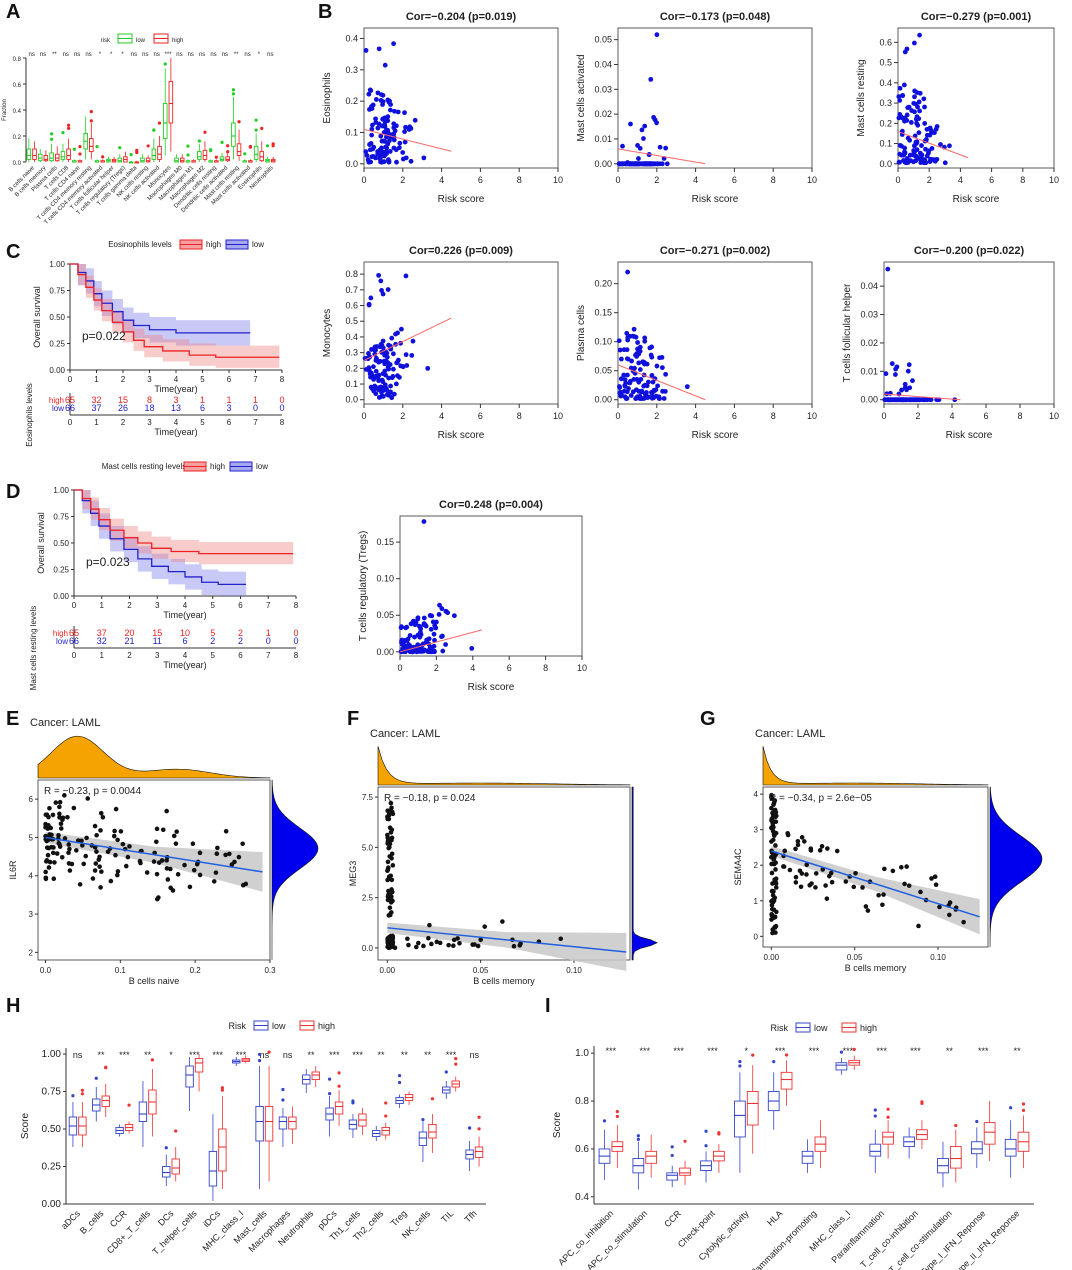 The image size is (1072, 1270). Describe the element at coordinates (225, 55) in the screenshot. I see `significance-label: ns` at that location.